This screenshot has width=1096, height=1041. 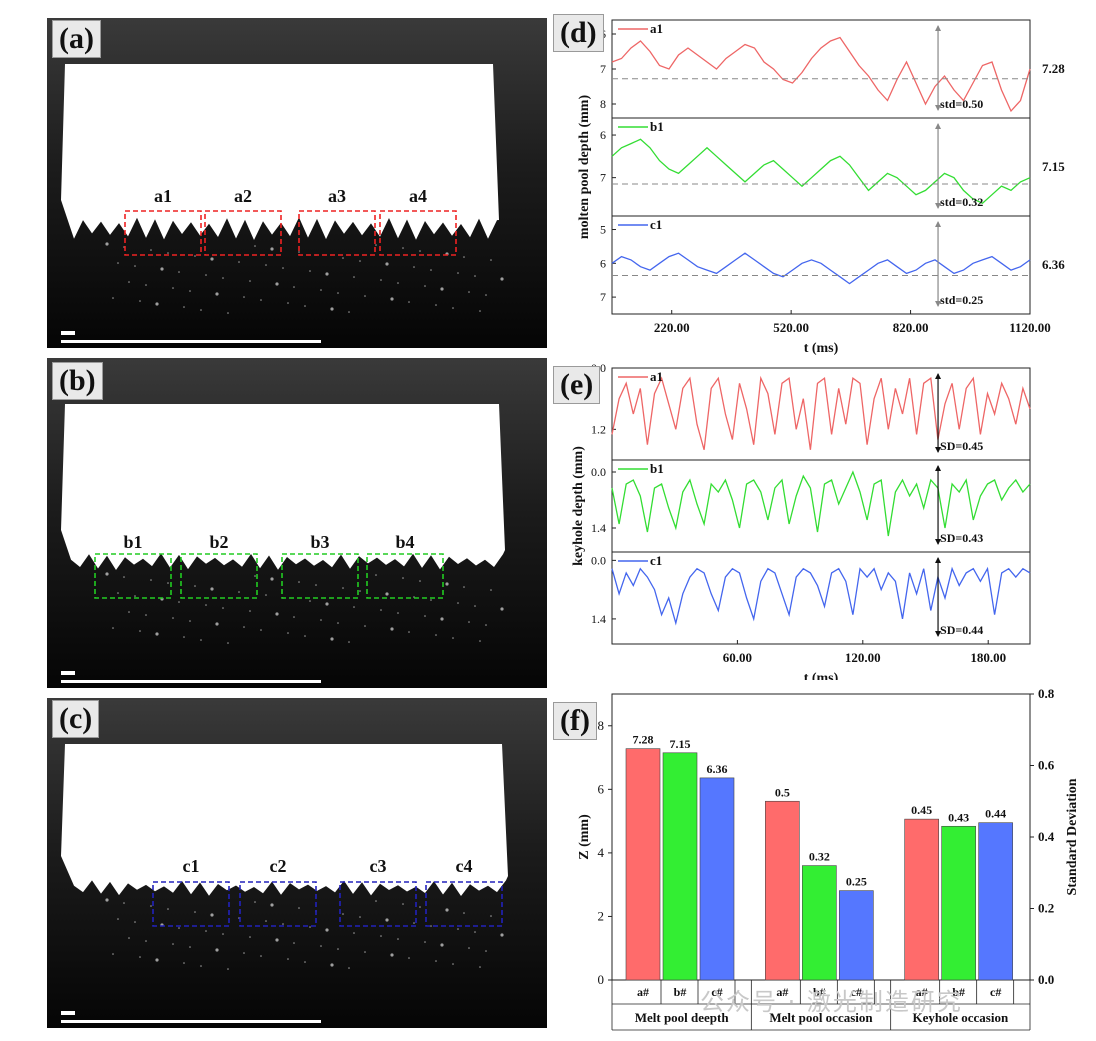 I want to click on region-label-c4: c4, so click(x=464, y=866).